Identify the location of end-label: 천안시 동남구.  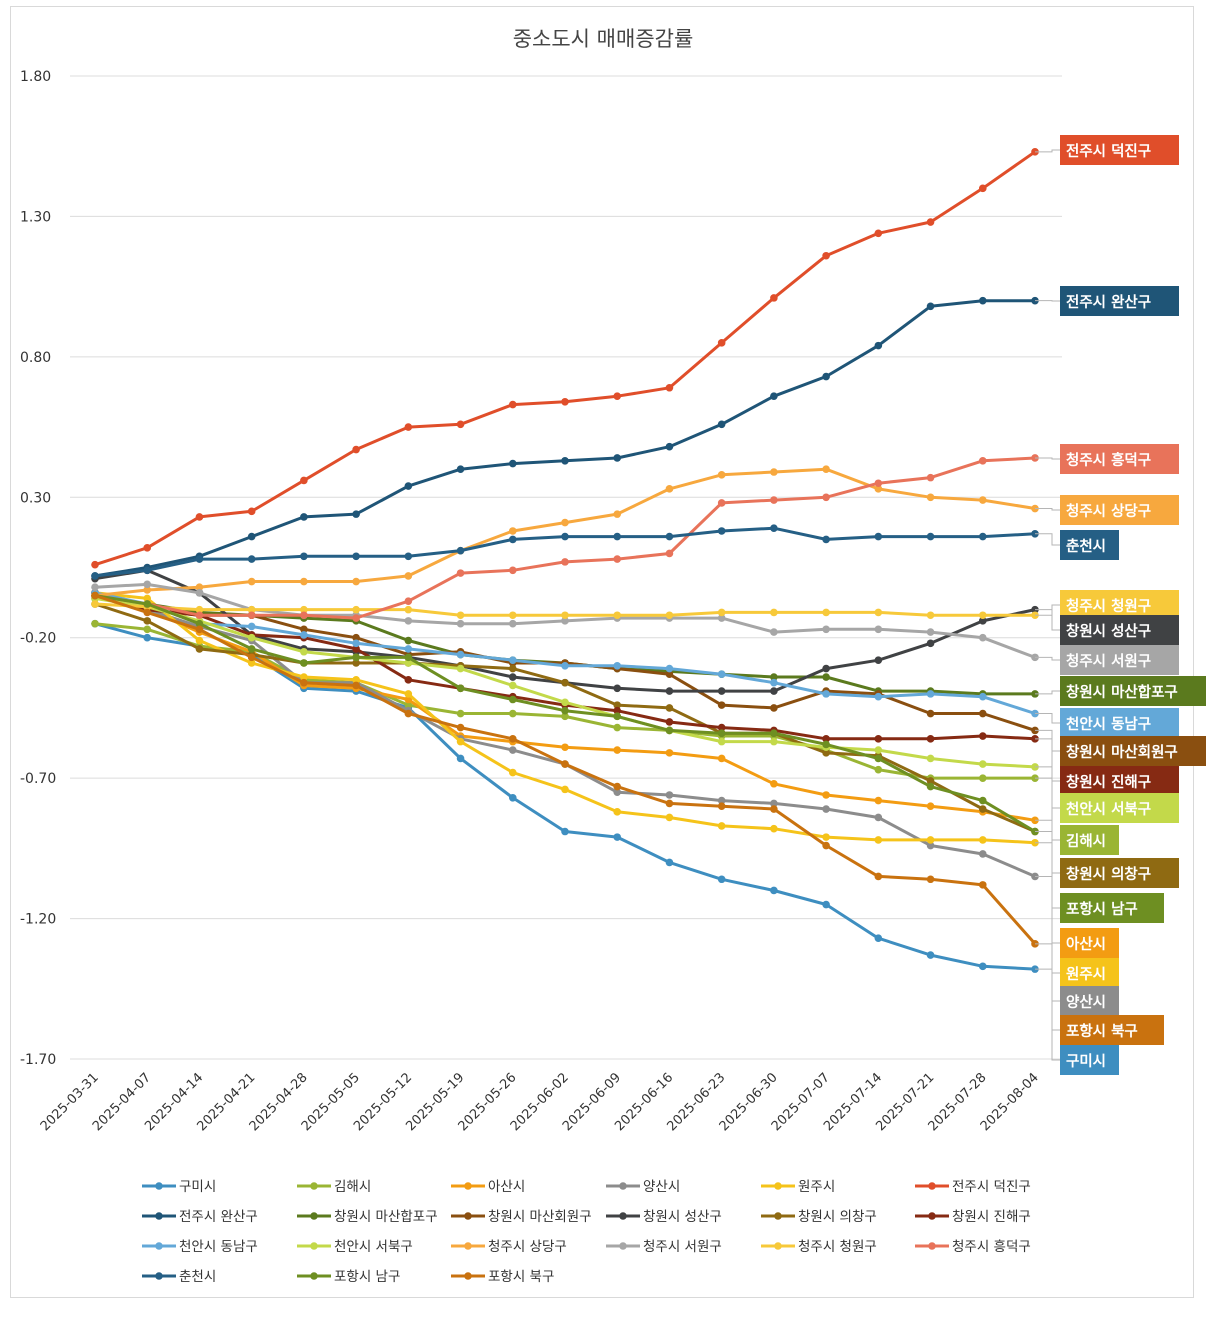
(1108, 724).